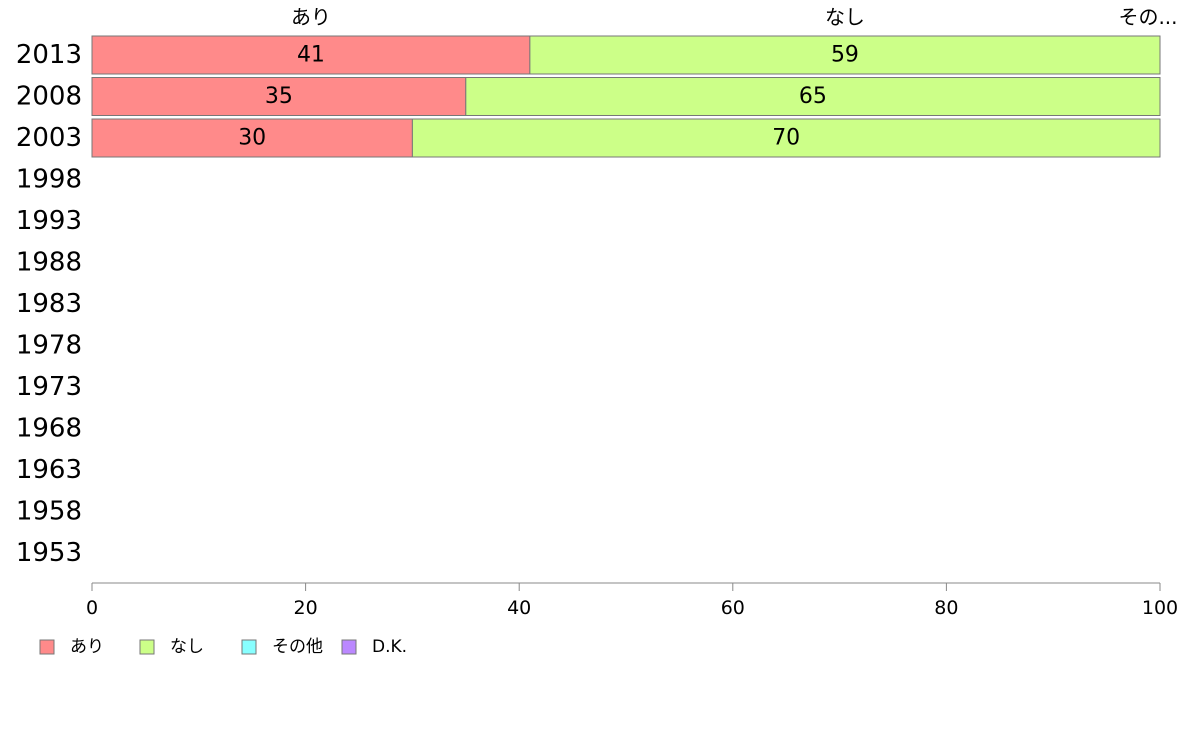 This screenshot has width=1188, height=736. What do you see at coordinates (49, 180) in the screenshot?
I see `year-label-1998: 1998` at bounding box center [49, 180].